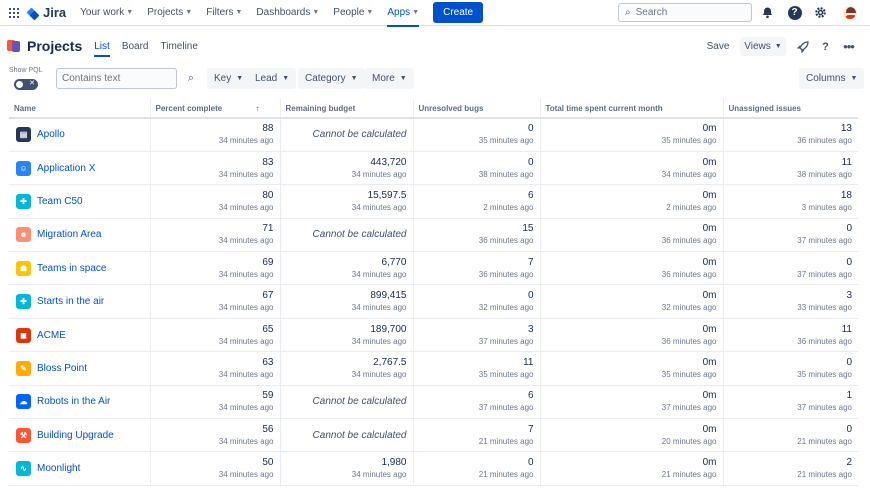 This screenshot has width=870, height=494. What do you see at coordinates (802, 46) in the screenshot?
I see `rocket-icon` at bounding box center [802, 46].